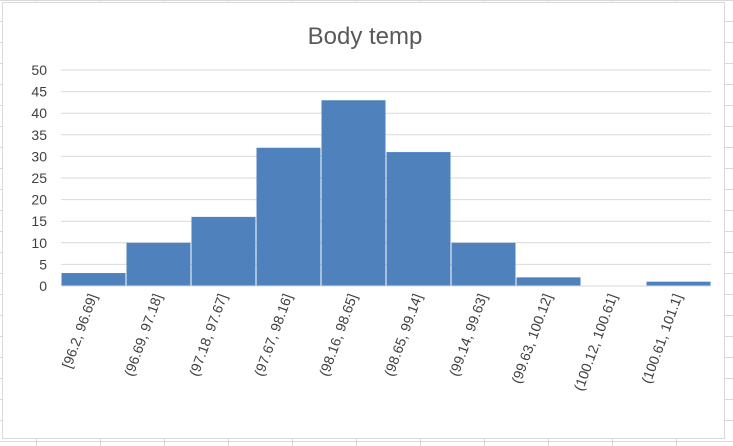  Describe the element at coordinates (39, 200) in the screenshot. I see `y-tick-label: 20` at that location.